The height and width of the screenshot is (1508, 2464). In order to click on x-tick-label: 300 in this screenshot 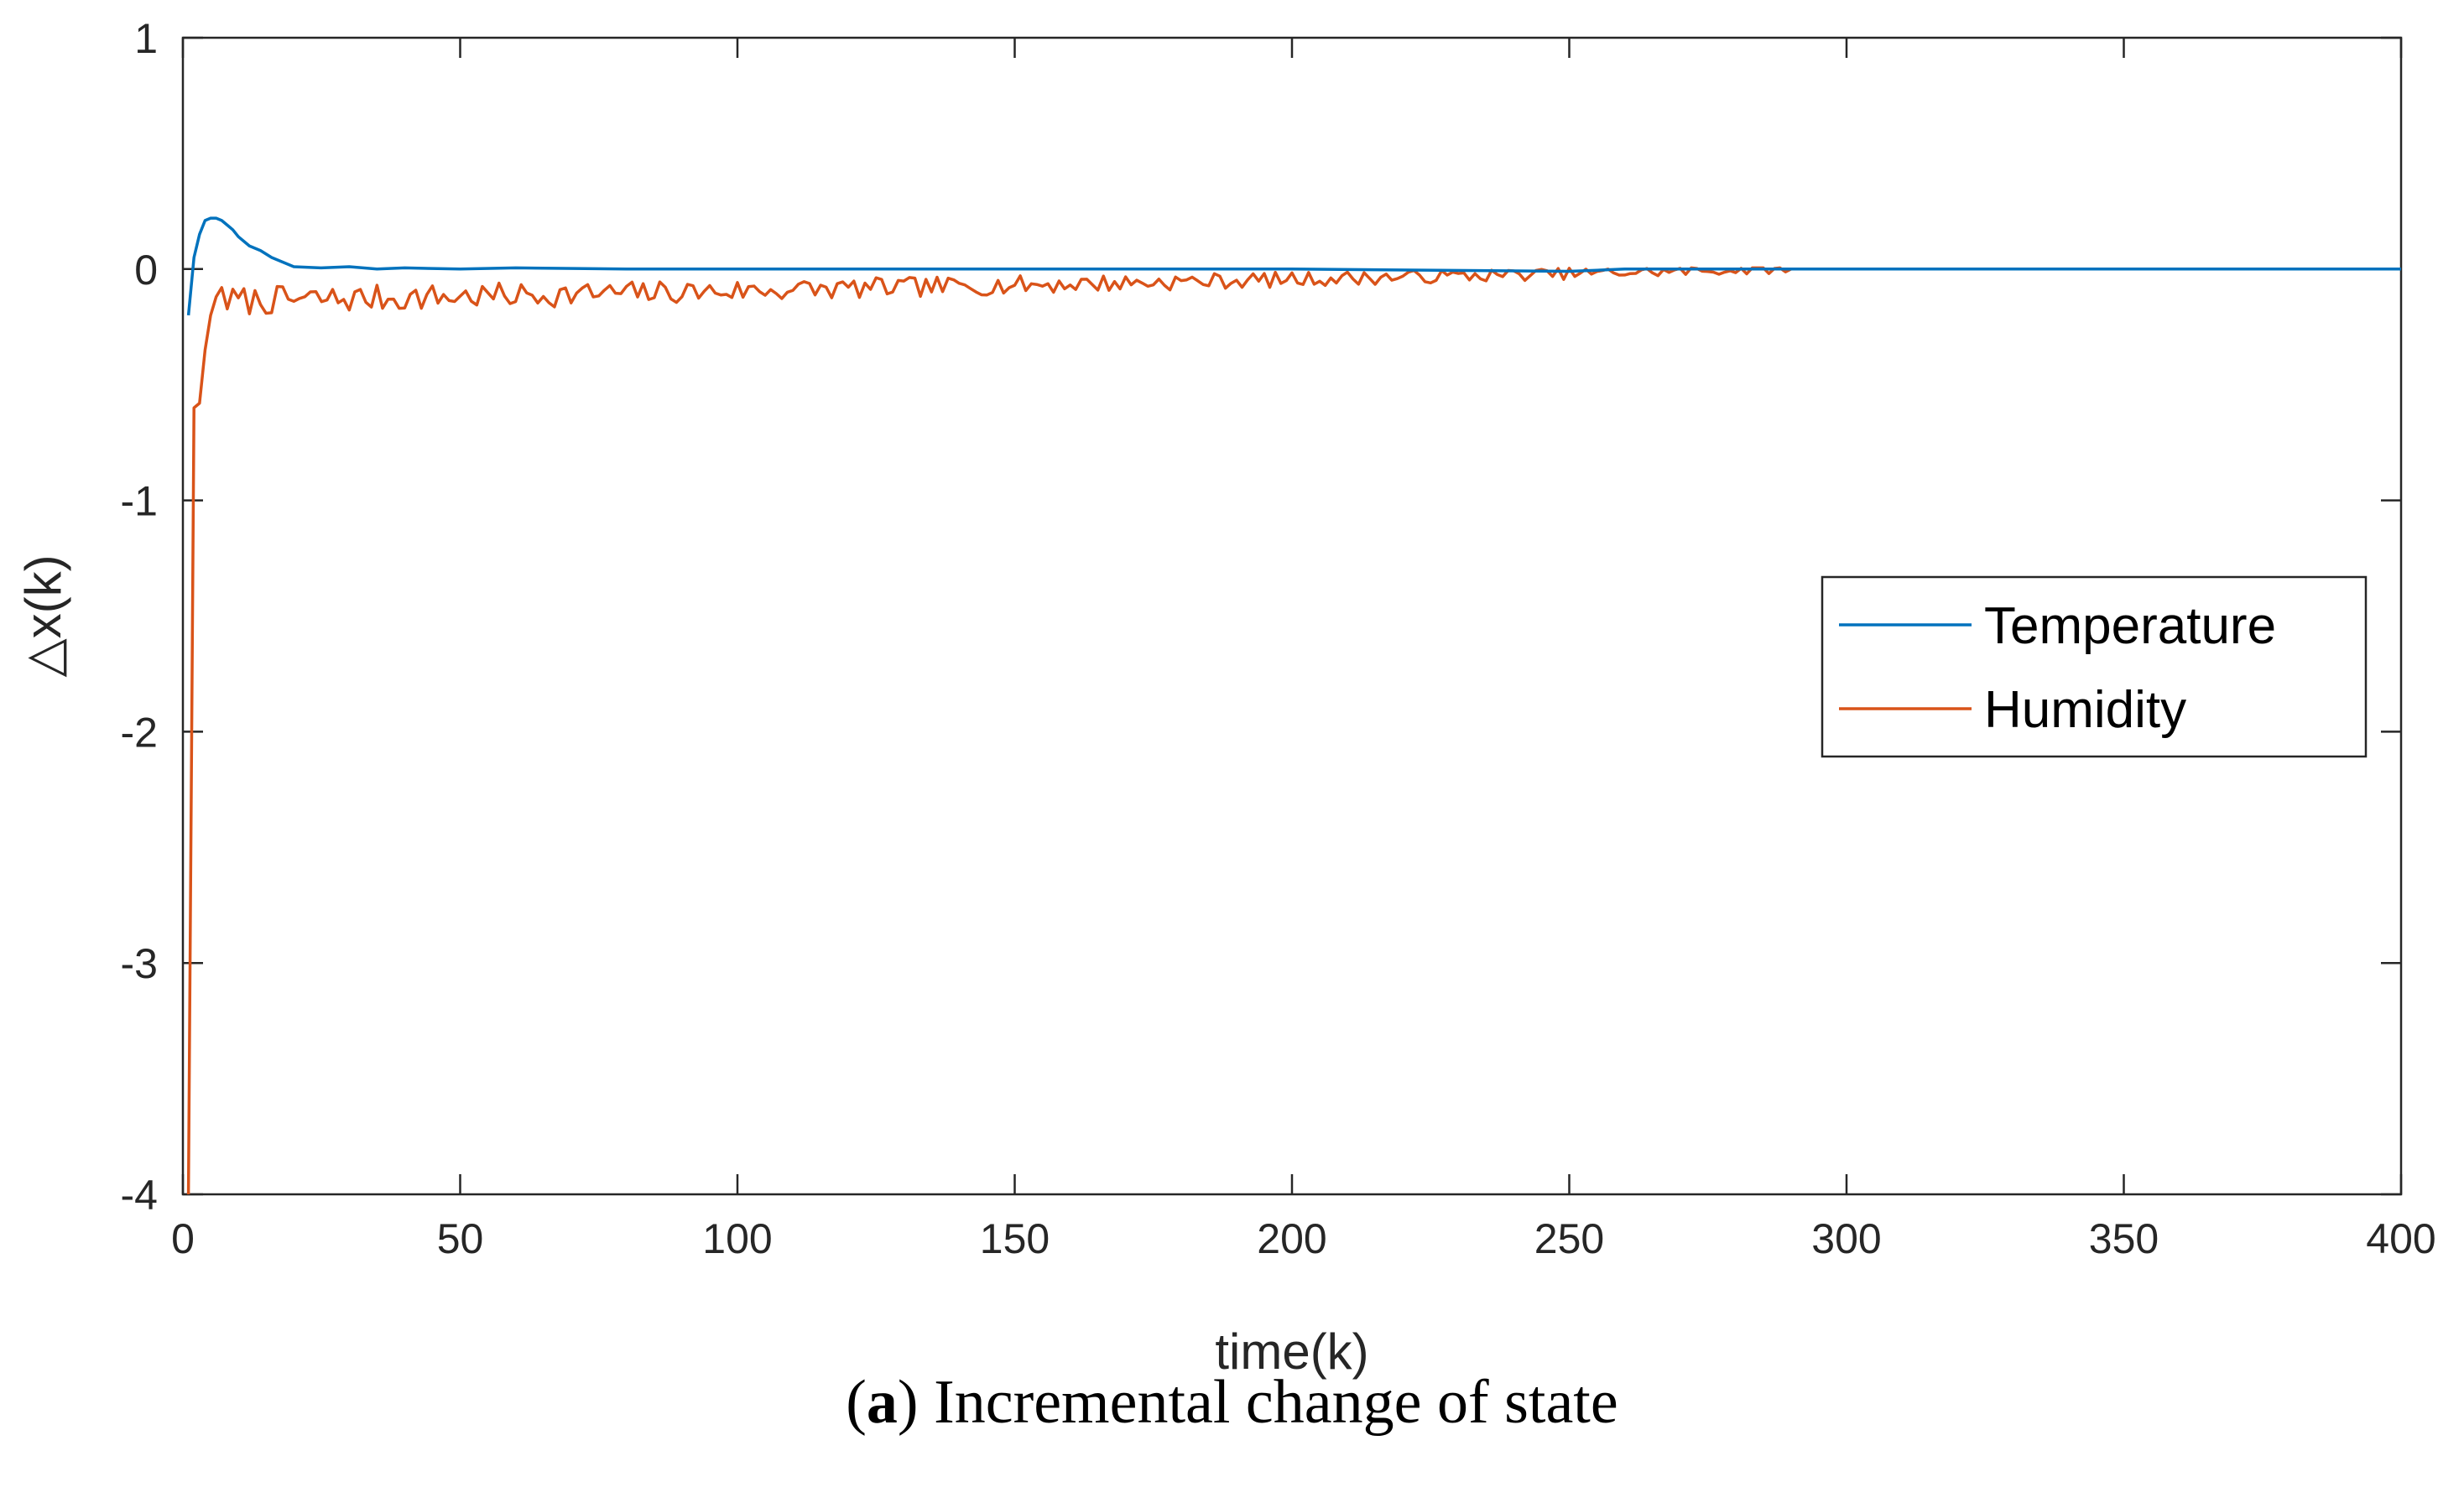, I will do `click(1846, 1238)`.